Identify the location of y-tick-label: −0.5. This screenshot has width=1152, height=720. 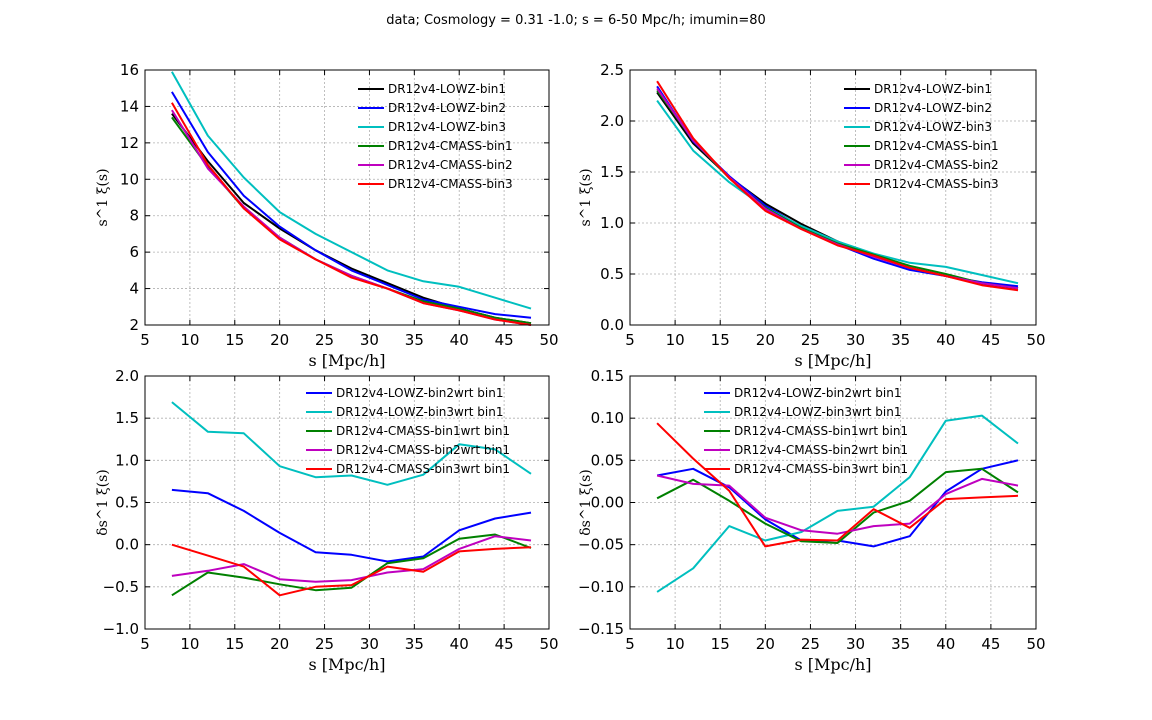
(121, 587).